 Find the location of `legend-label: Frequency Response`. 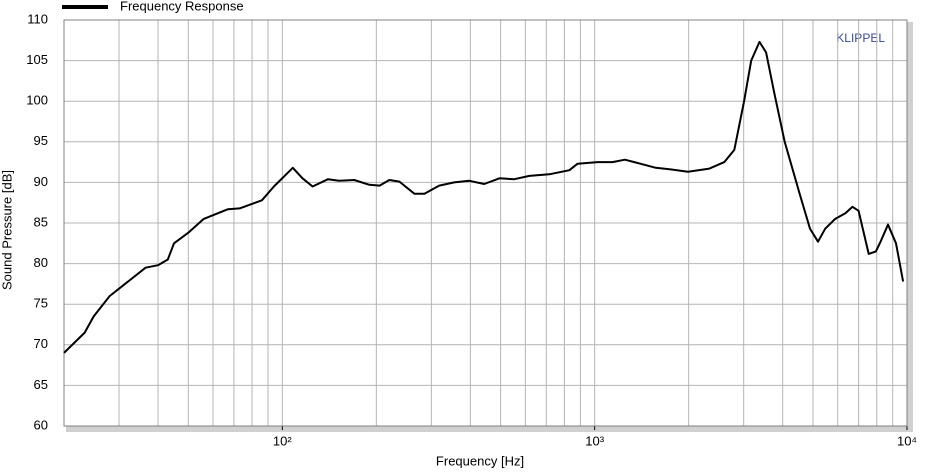

legend-label: Frequency Response is located at coordinates (182, 6).